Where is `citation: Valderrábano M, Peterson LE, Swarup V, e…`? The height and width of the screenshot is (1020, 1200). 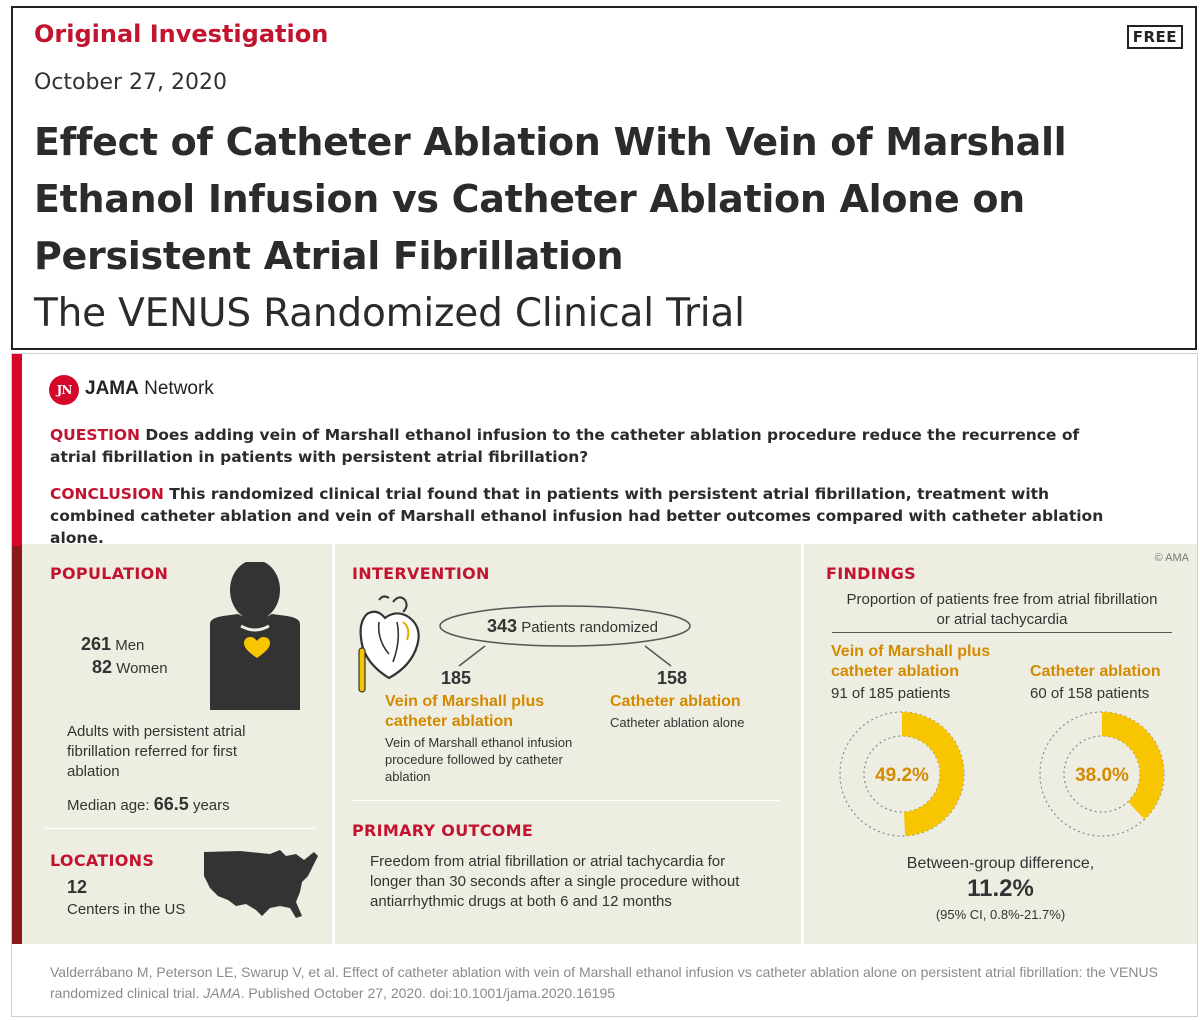
citation: Valderrábano M, Peterson LE, Swarup V, e… is located at coordinates (604, 982).